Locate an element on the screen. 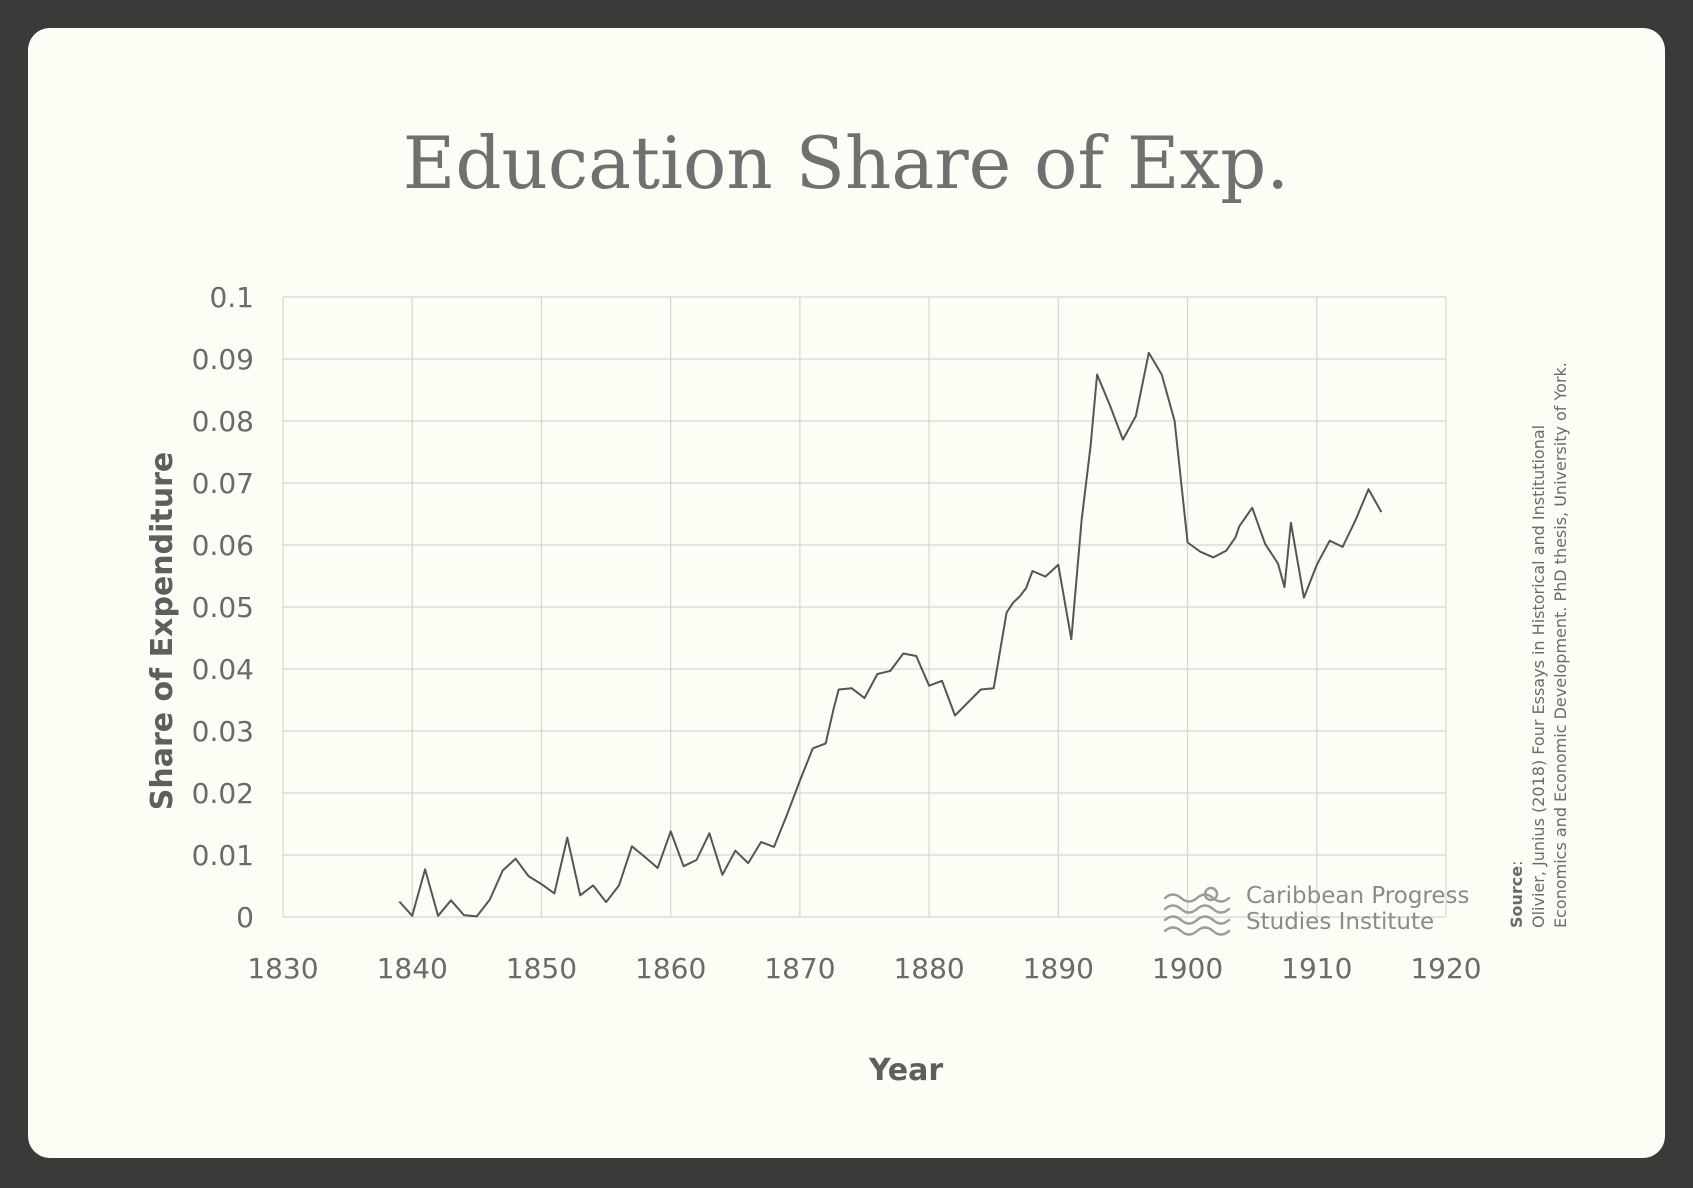 This screenshot has height=1188, width=1693. x-tick-label: 1860 is located at coordinates (670, 968).